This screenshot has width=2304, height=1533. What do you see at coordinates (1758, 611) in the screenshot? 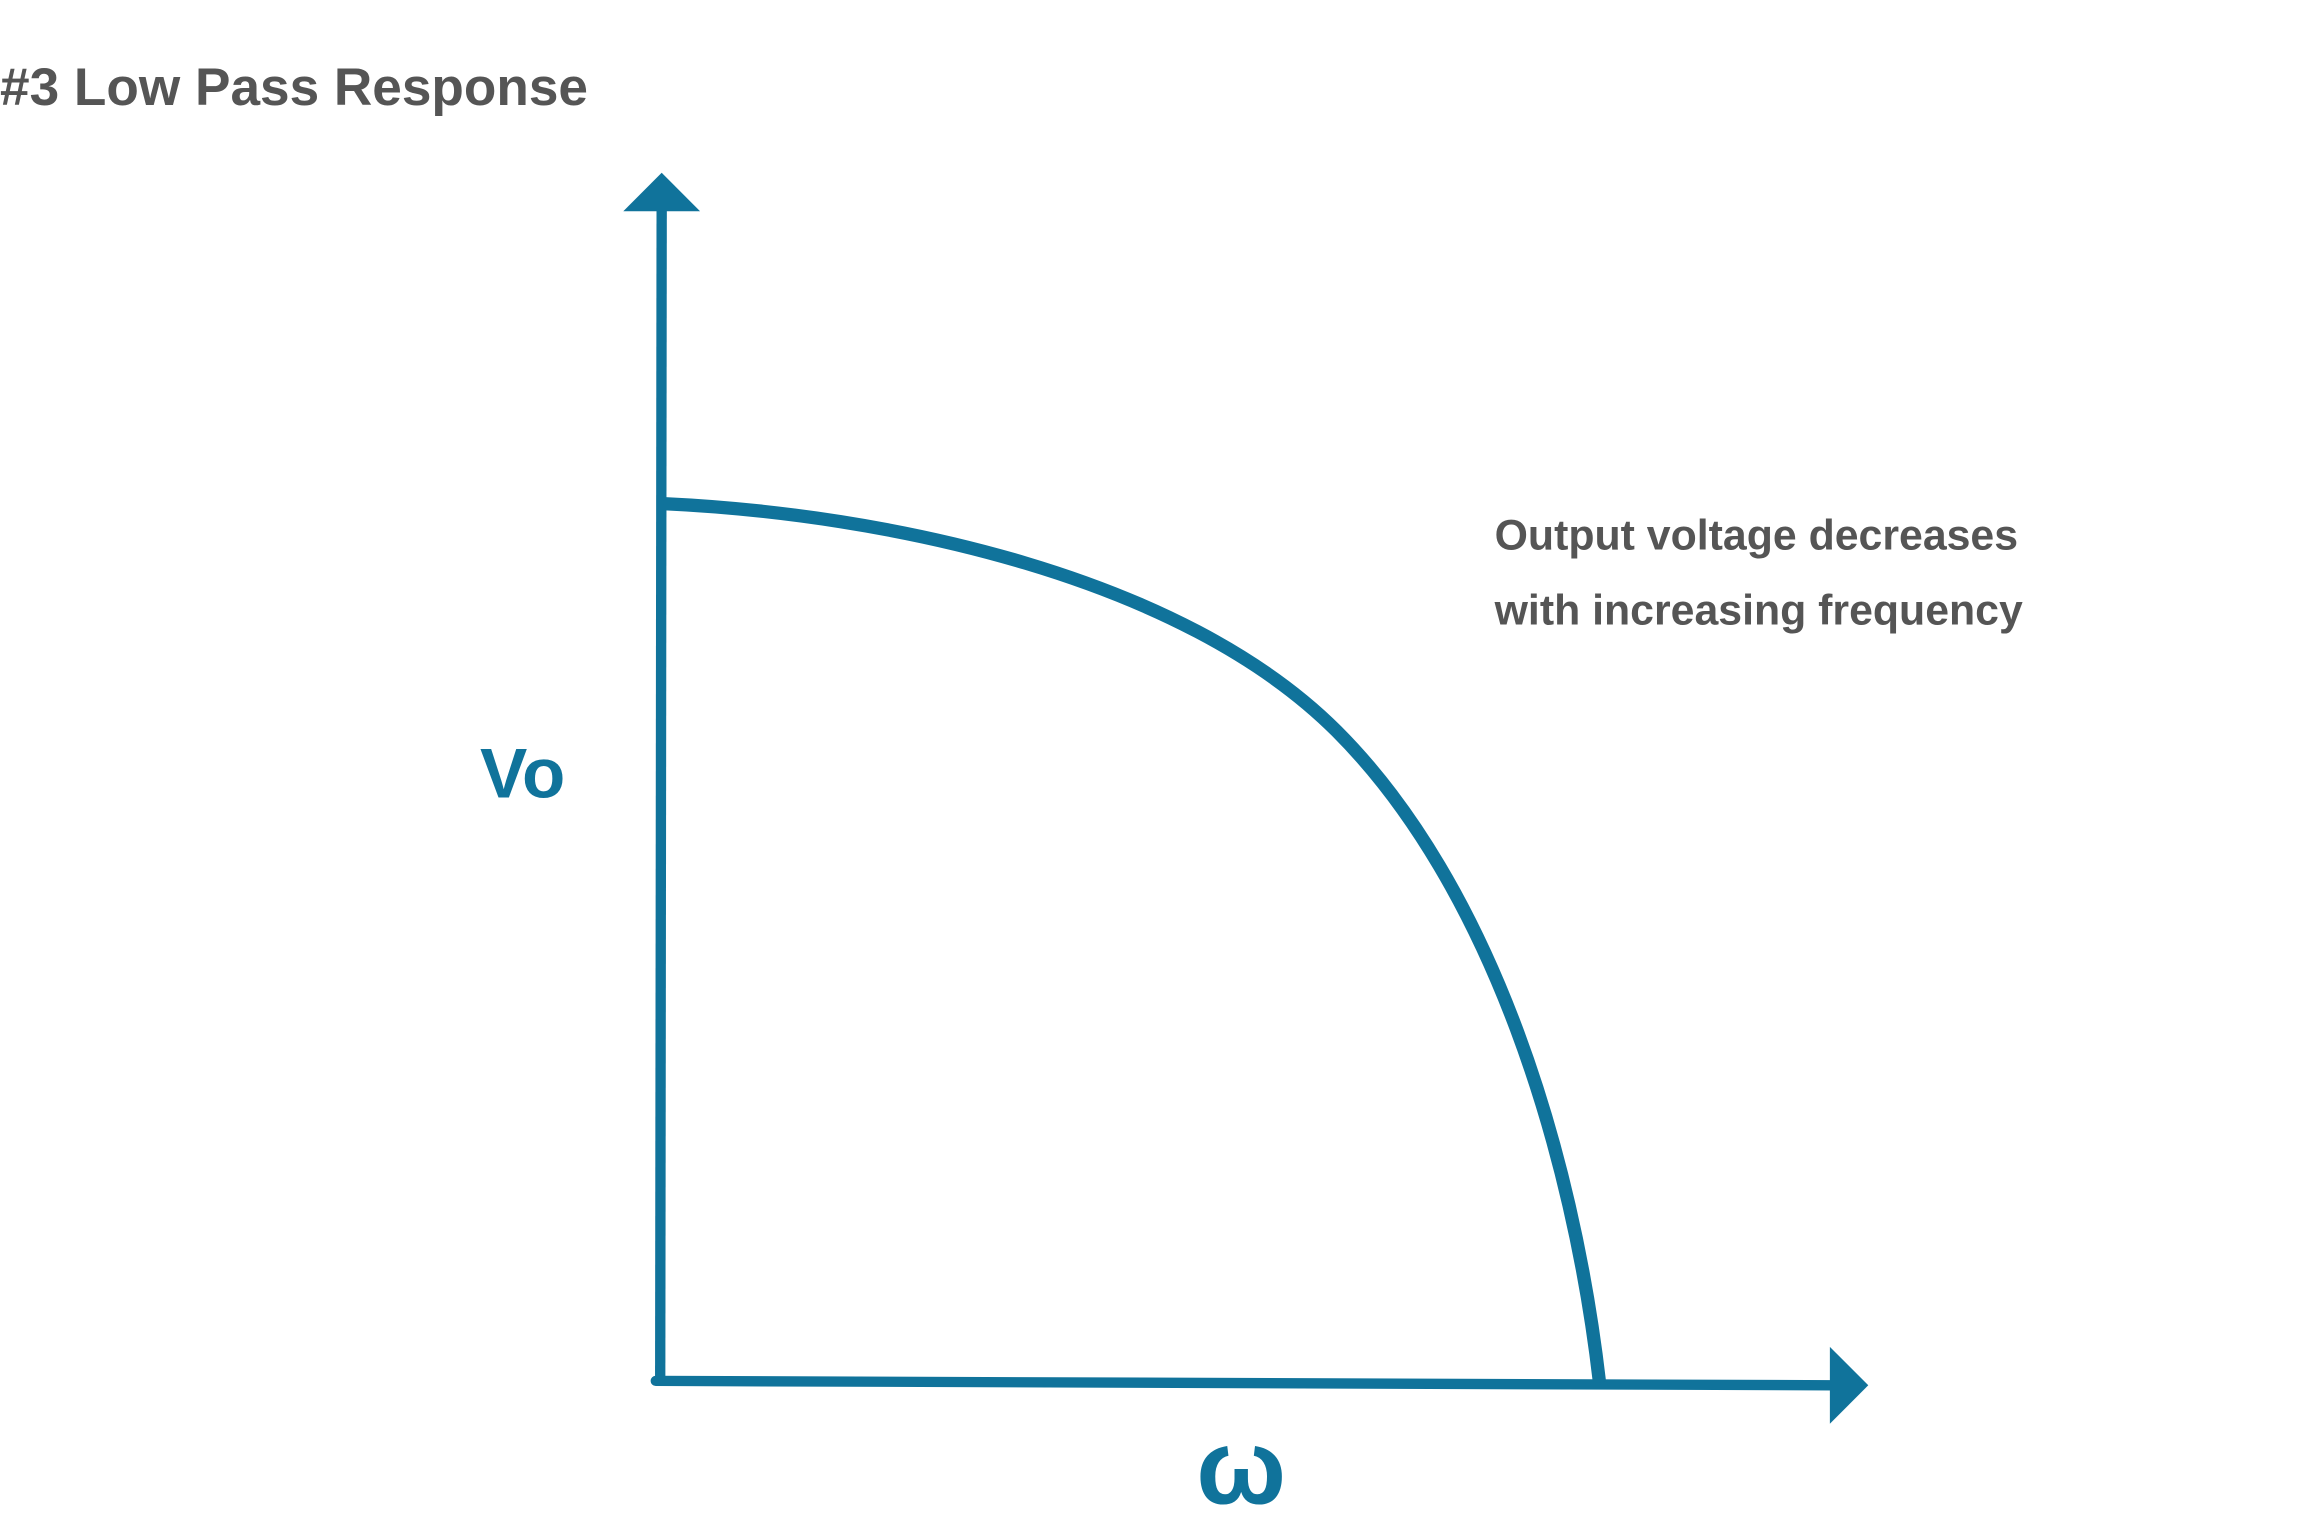
I see `annotation-line-2: with increasing frequency` at bounding box center [1758, 611].